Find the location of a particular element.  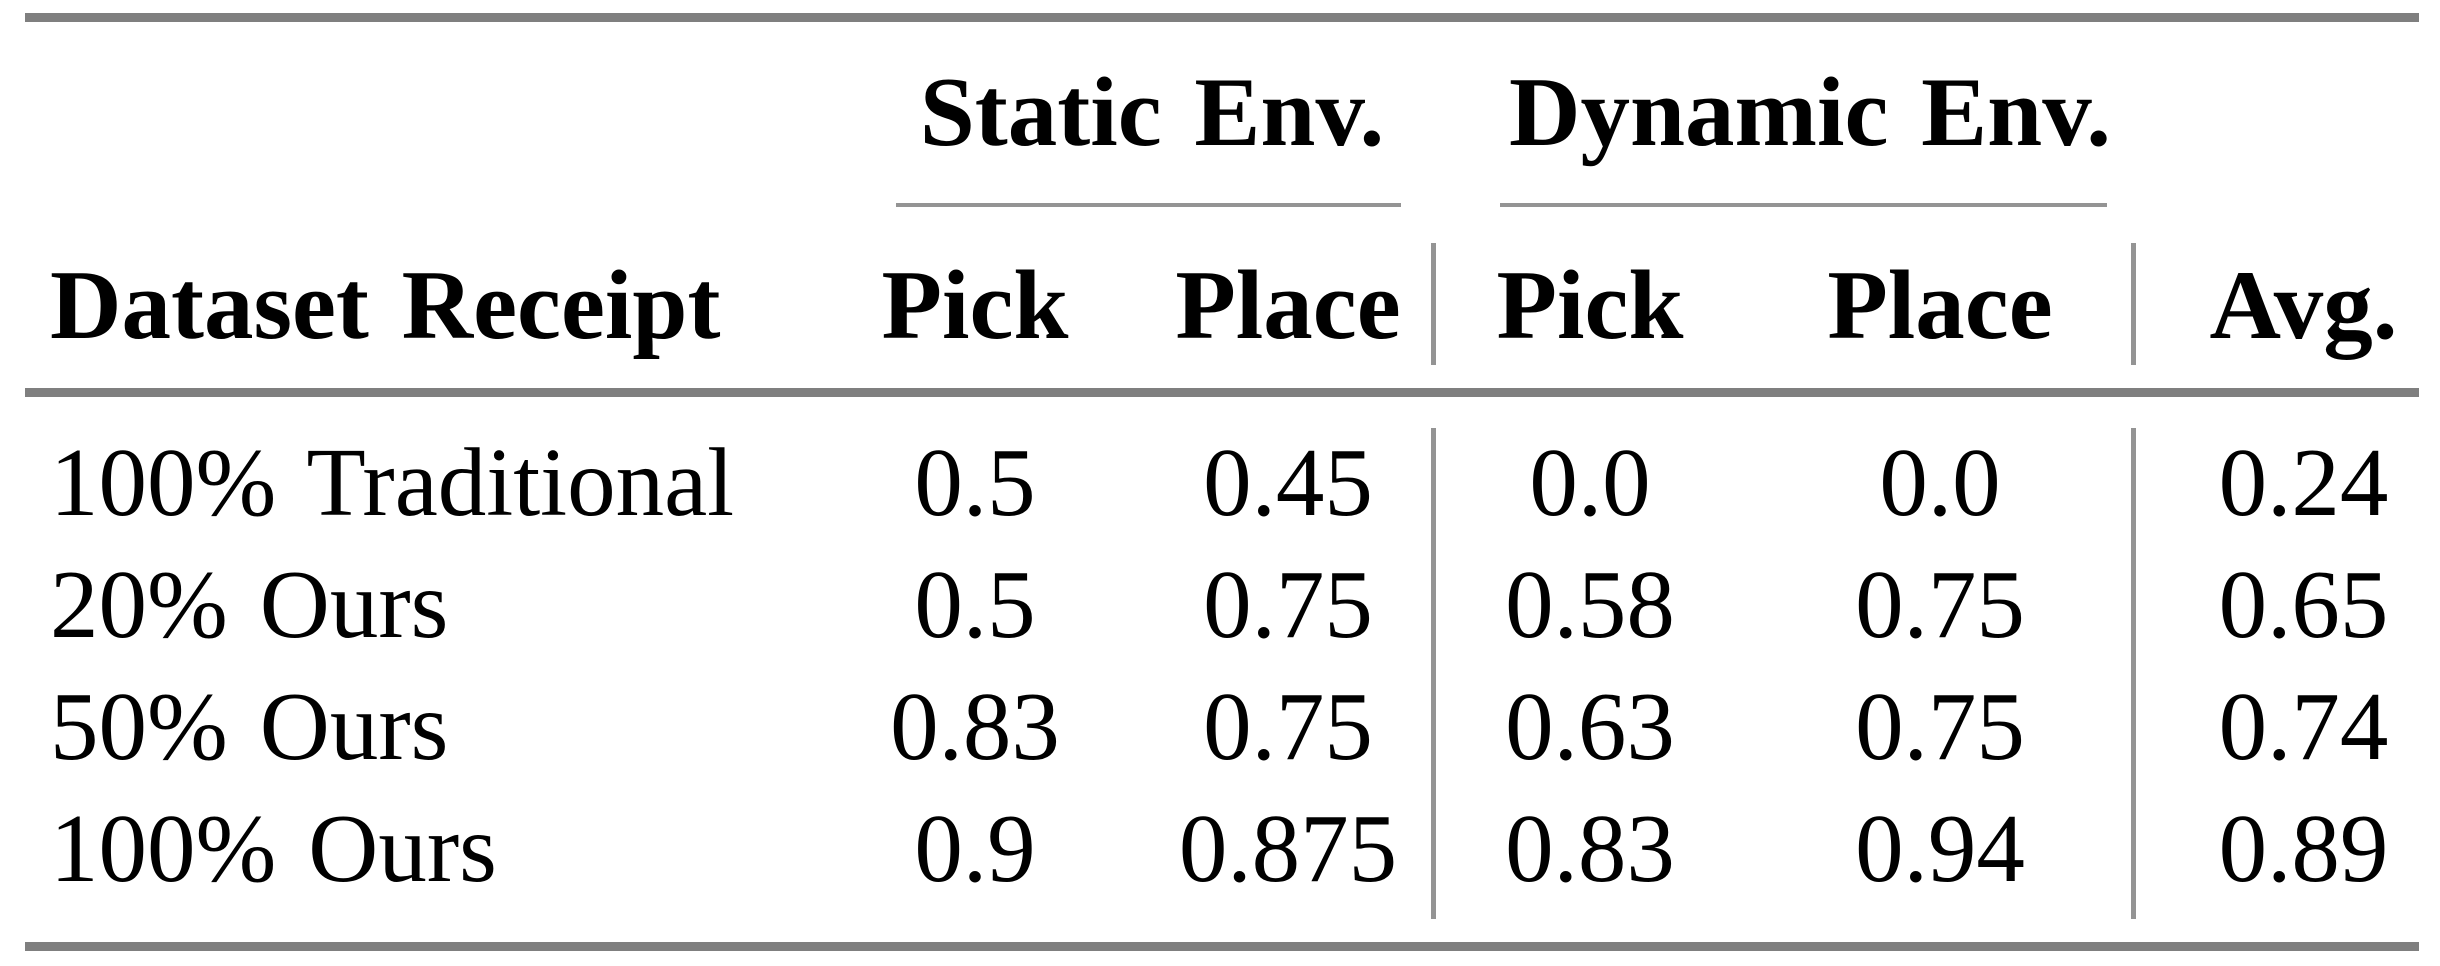

row-label-20pct-ours: 20% Ours is located at coordinates (249, 604).